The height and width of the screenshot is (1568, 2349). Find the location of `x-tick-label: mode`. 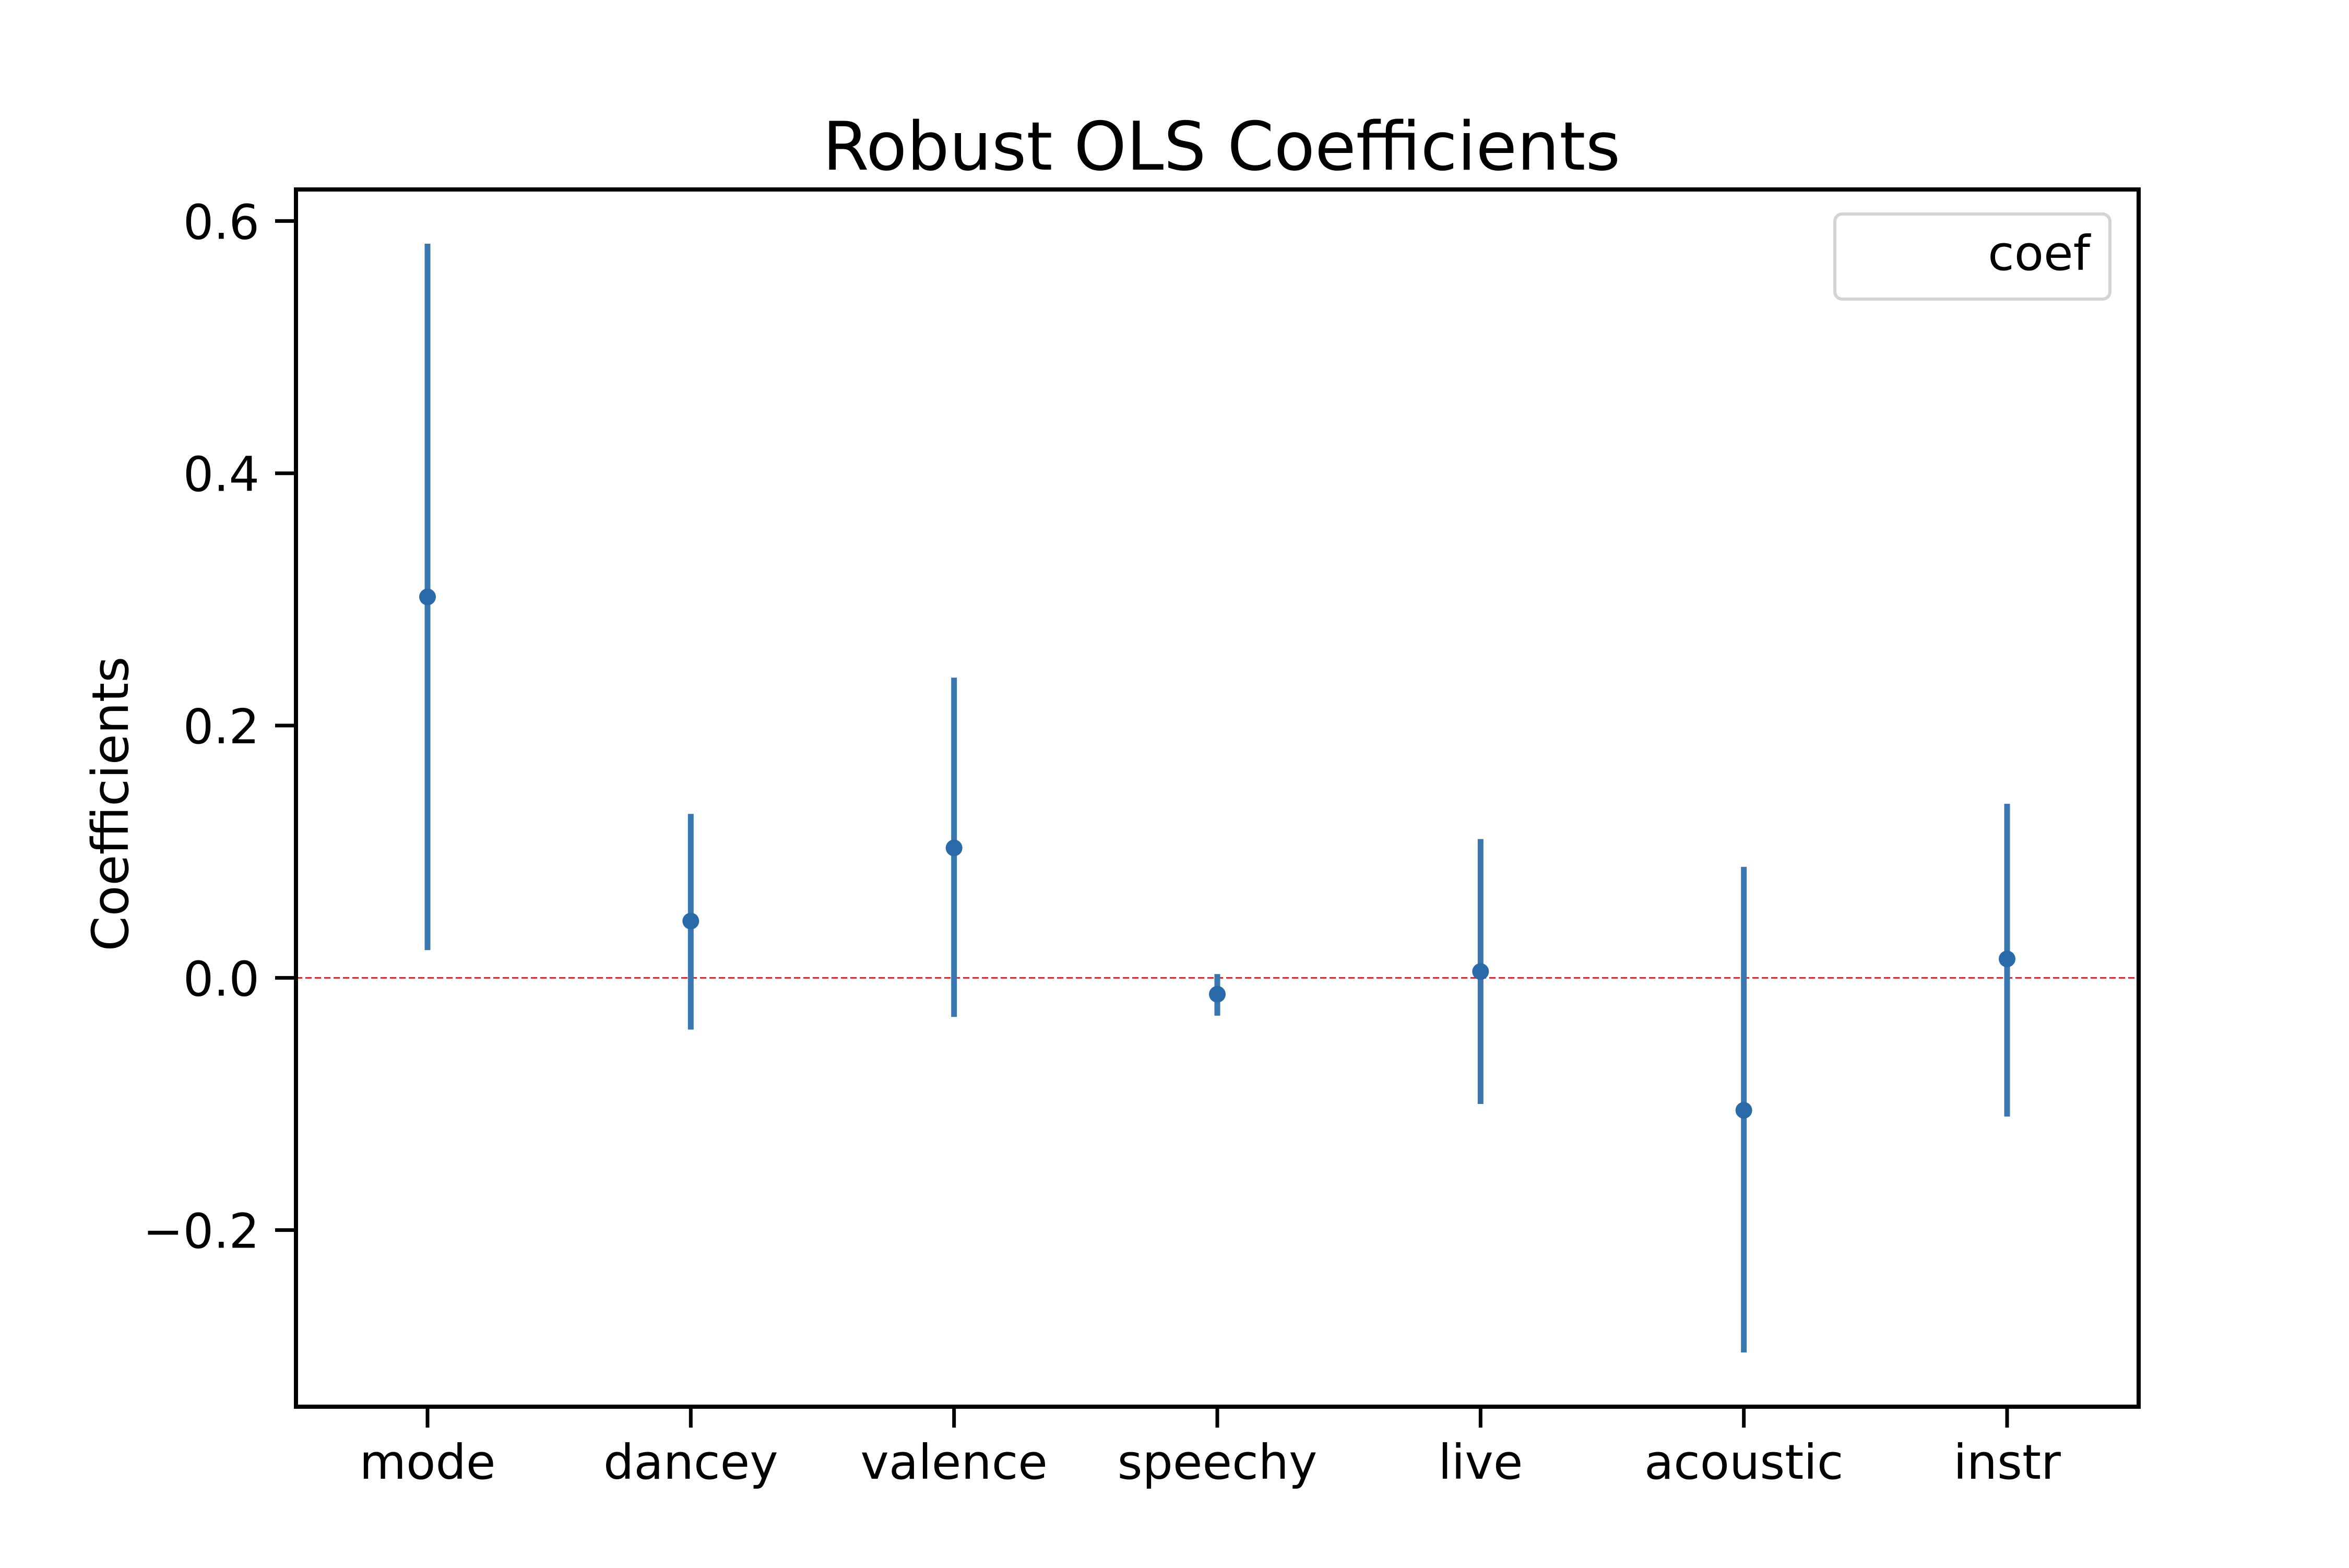

x-tick-label: mode is located at coordinates (428, 1462).